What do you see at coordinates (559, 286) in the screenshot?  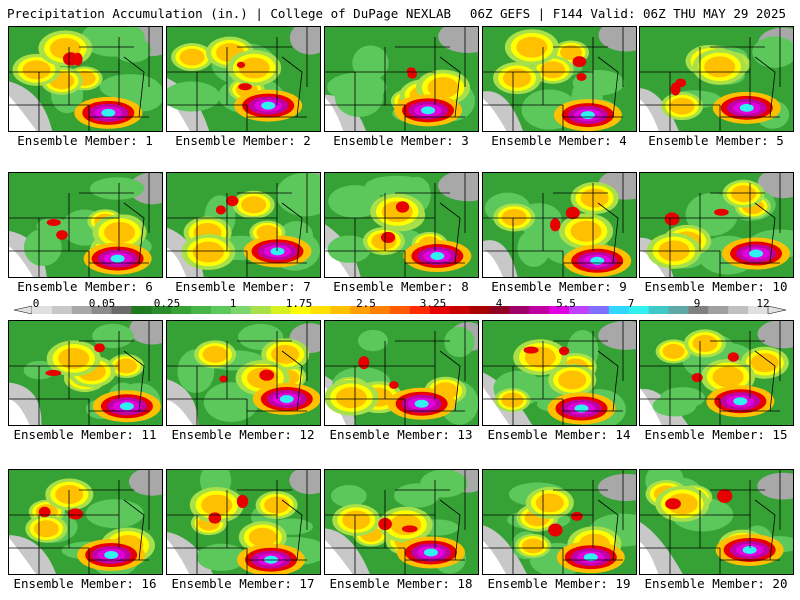 I see `ensemble-member-label: Ensemble Member: 9` at bounding box center [559, 286].